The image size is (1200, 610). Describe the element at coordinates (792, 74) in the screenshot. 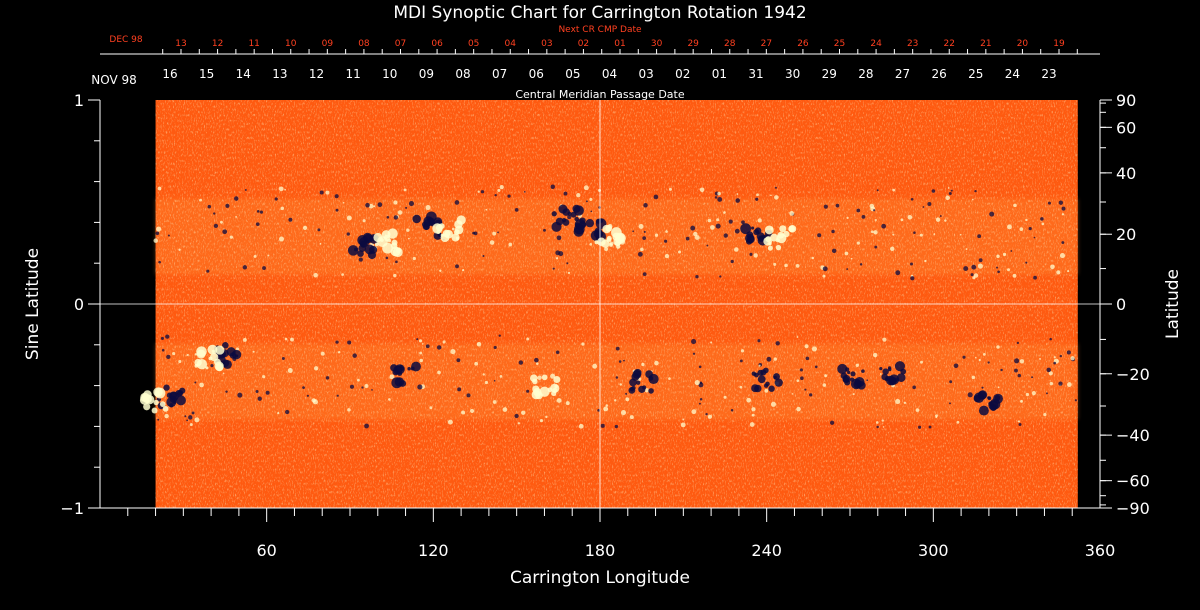

I see `cmp-date-label: 30` at that location.